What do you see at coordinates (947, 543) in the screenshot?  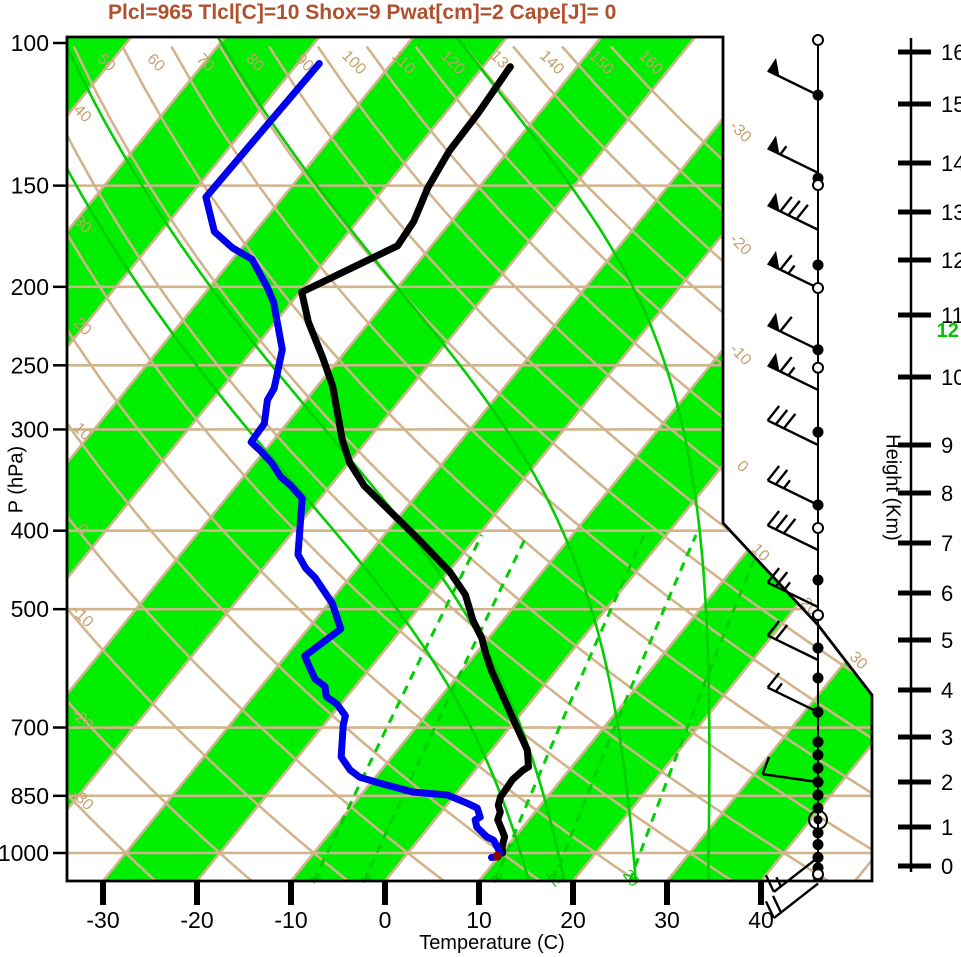 I see `height-tick-label: 7` at bounding box center [947, 543].